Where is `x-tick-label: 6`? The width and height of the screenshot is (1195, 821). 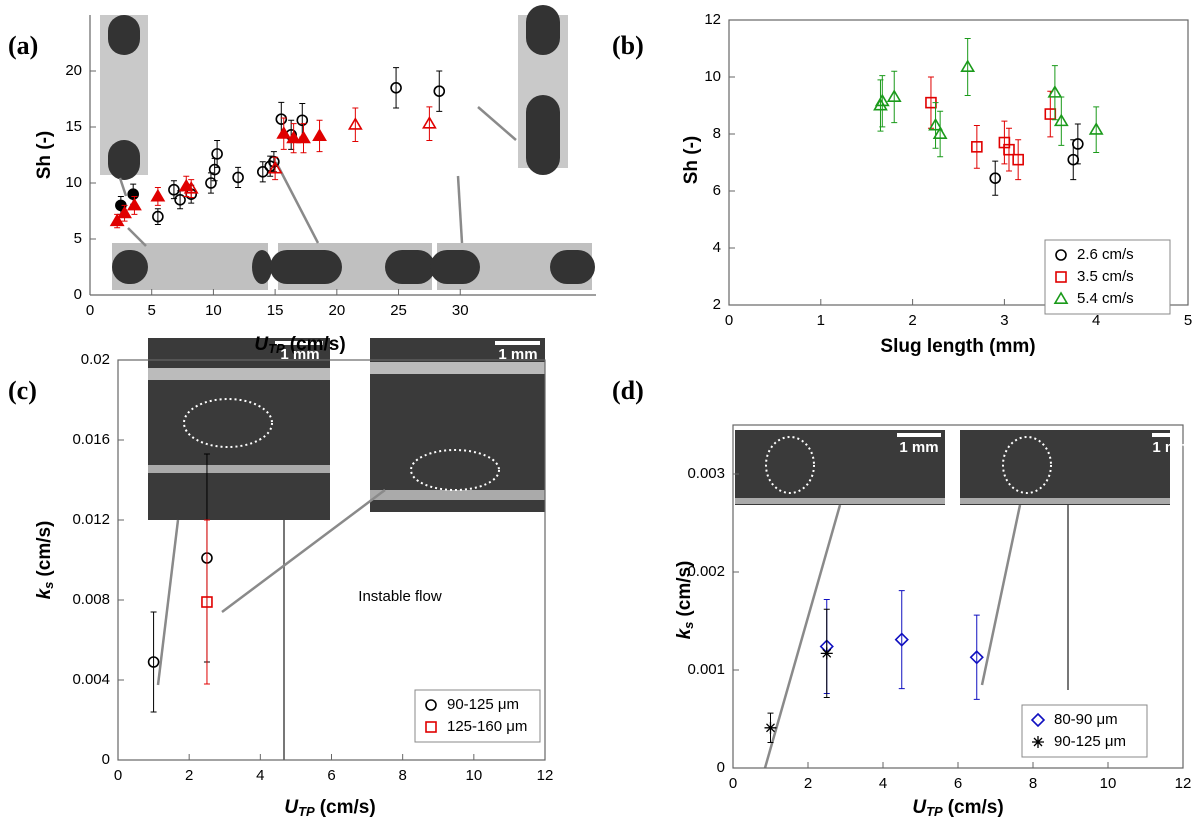 x-tick-label: 6 is located at coordinates (958, 783).